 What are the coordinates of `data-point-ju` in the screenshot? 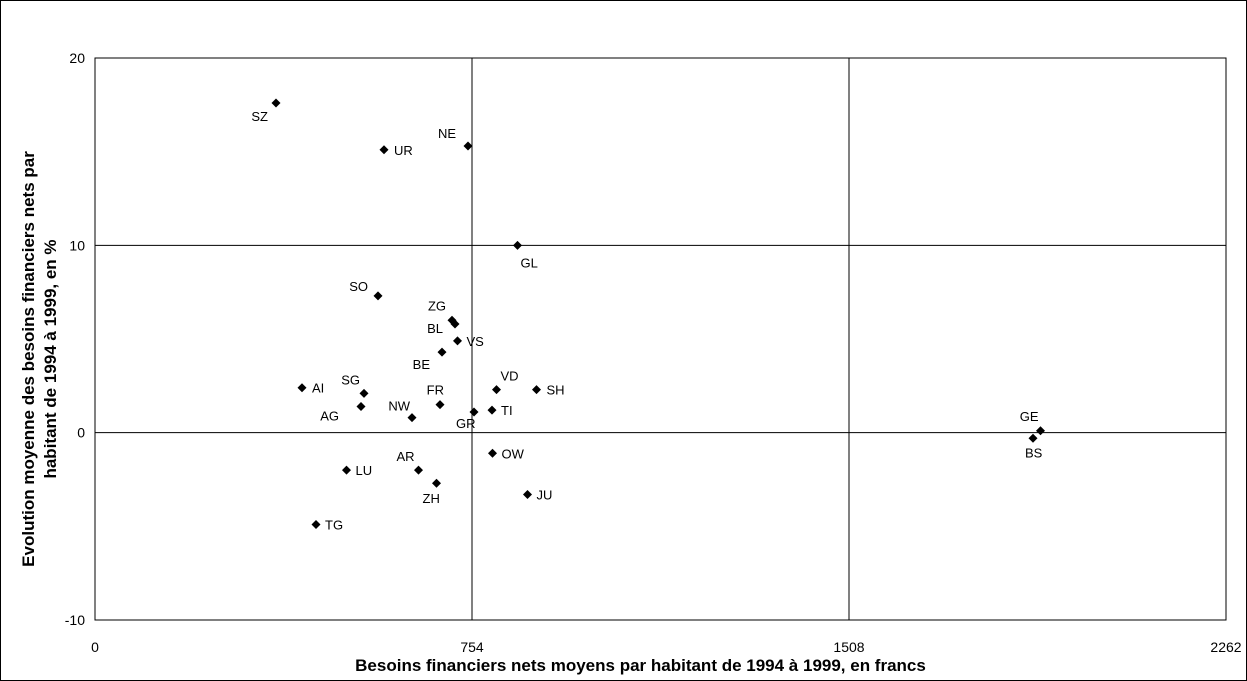 It's located at (527, 494).